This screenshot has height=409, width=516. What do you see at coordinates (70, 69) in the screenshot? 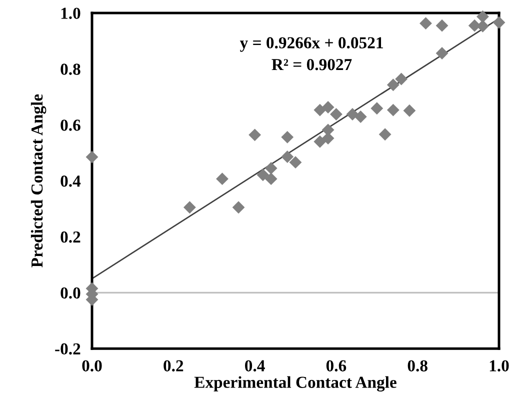
I see `y-tick-label: 0.8` at bounding box center [70, 69].